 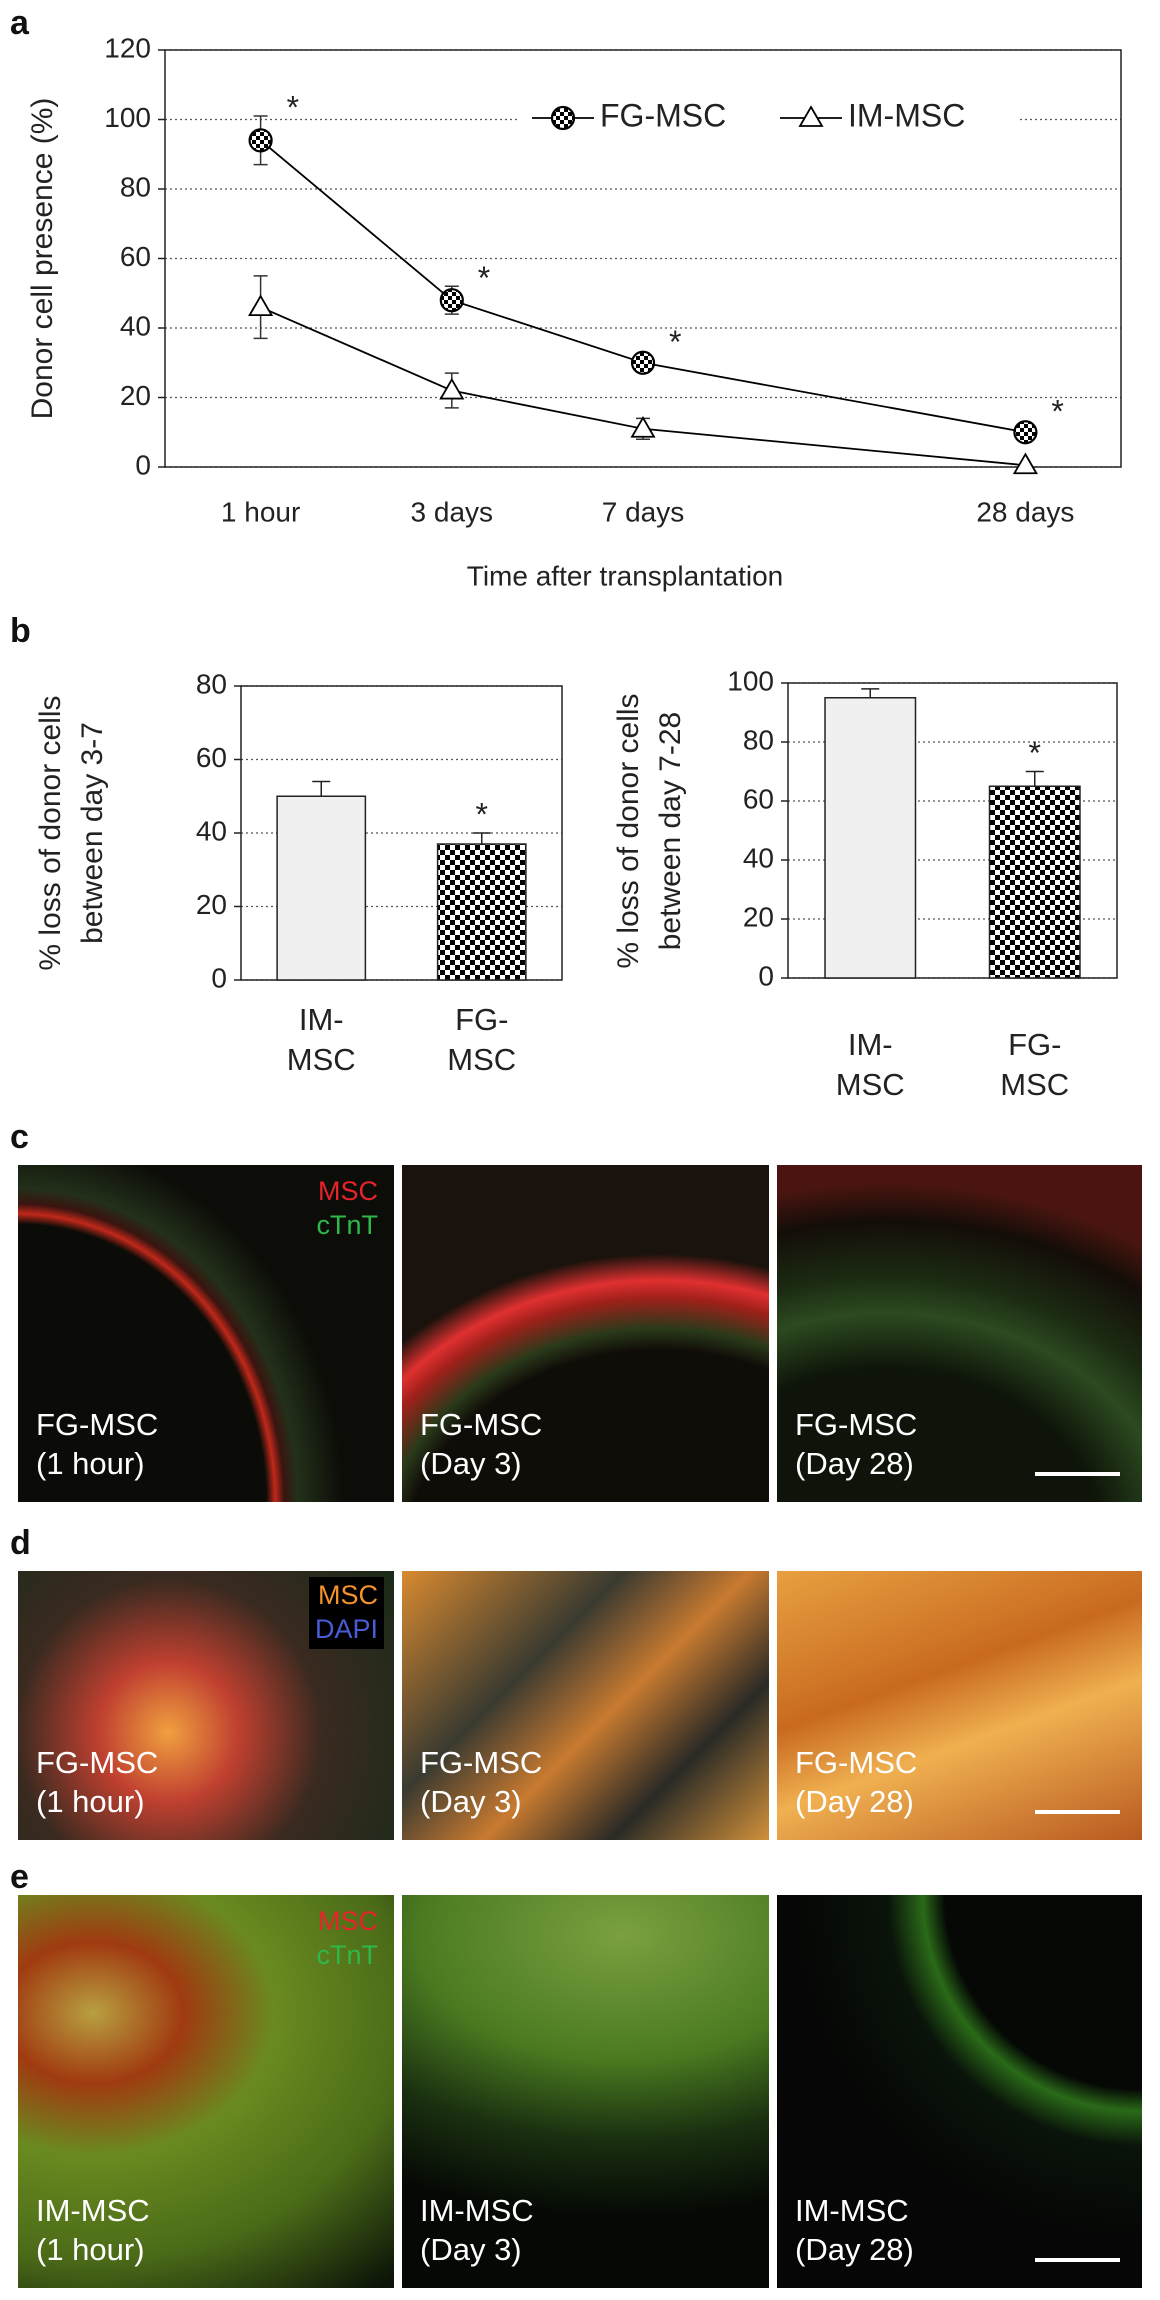 I want to click on y-tick-label: 120, so click(x=127, y=47).